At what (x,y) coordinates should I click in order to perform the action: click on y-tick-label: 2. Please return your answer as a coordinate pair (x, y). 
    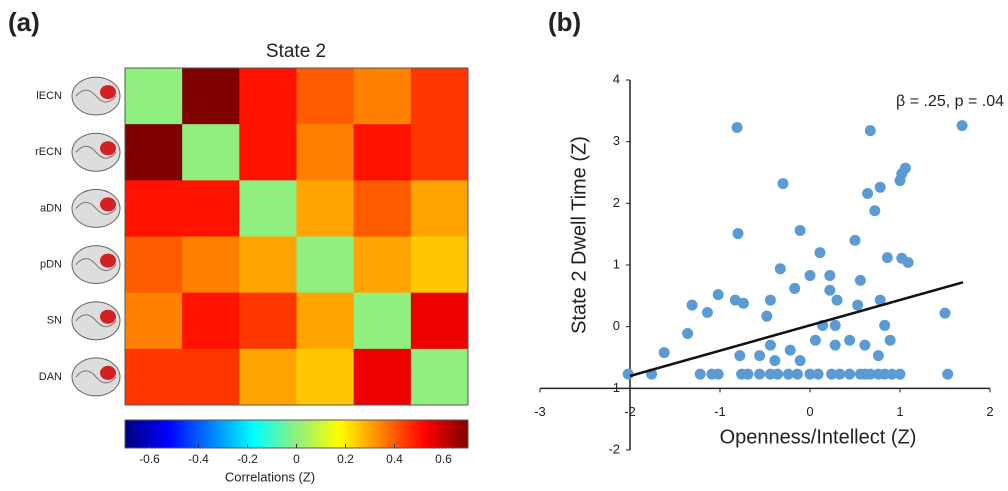
    Looking at the image, I should click on (616, 202).